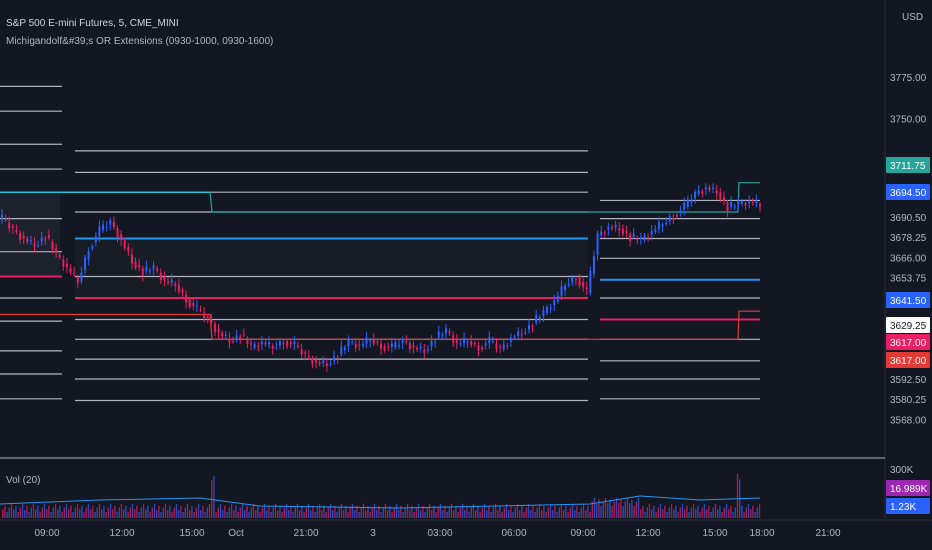 The height and width of the screenshot is (550, 932). Describe the element at coordinates (23, 480) in the screenshot. I see `volume-label: Vol (20)` at that location.